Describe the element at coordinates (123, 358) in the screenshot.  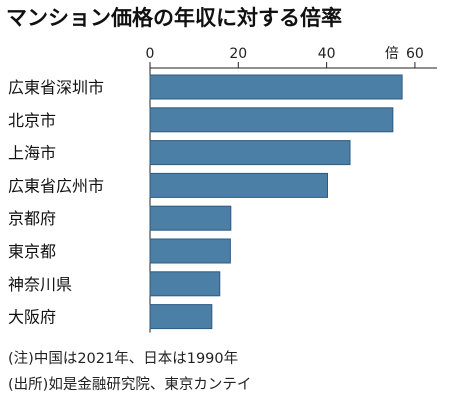
I see `note-line-1: (注)中国は2021年、日本は1990年` at that location.